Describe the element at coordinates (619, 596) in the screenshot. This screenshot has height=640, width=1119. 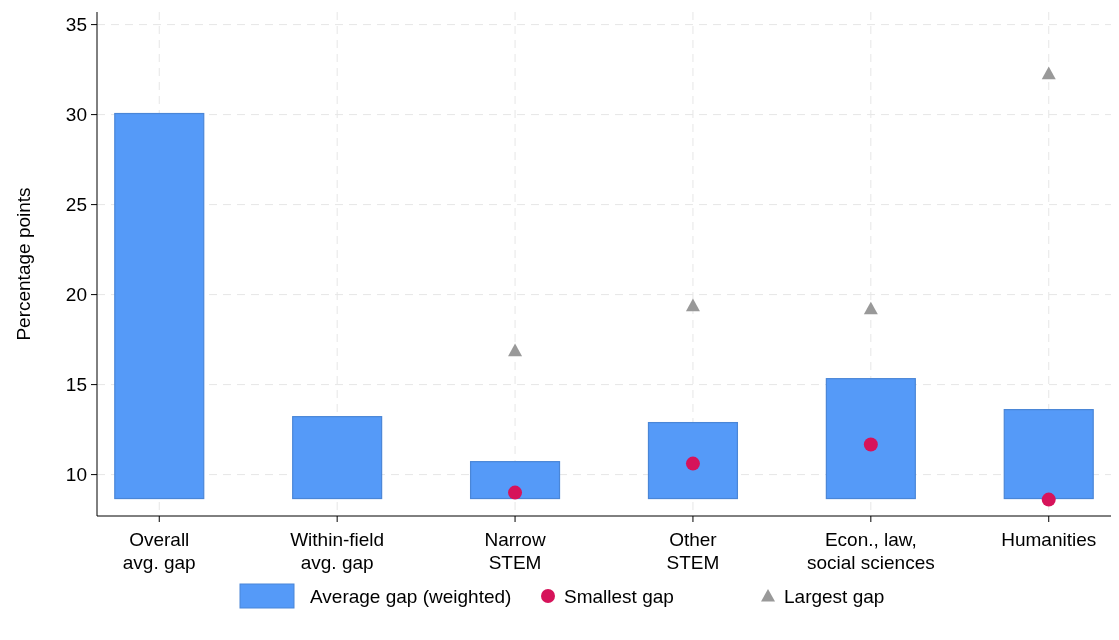
I see `legend-label: Smallest gap` at that location.